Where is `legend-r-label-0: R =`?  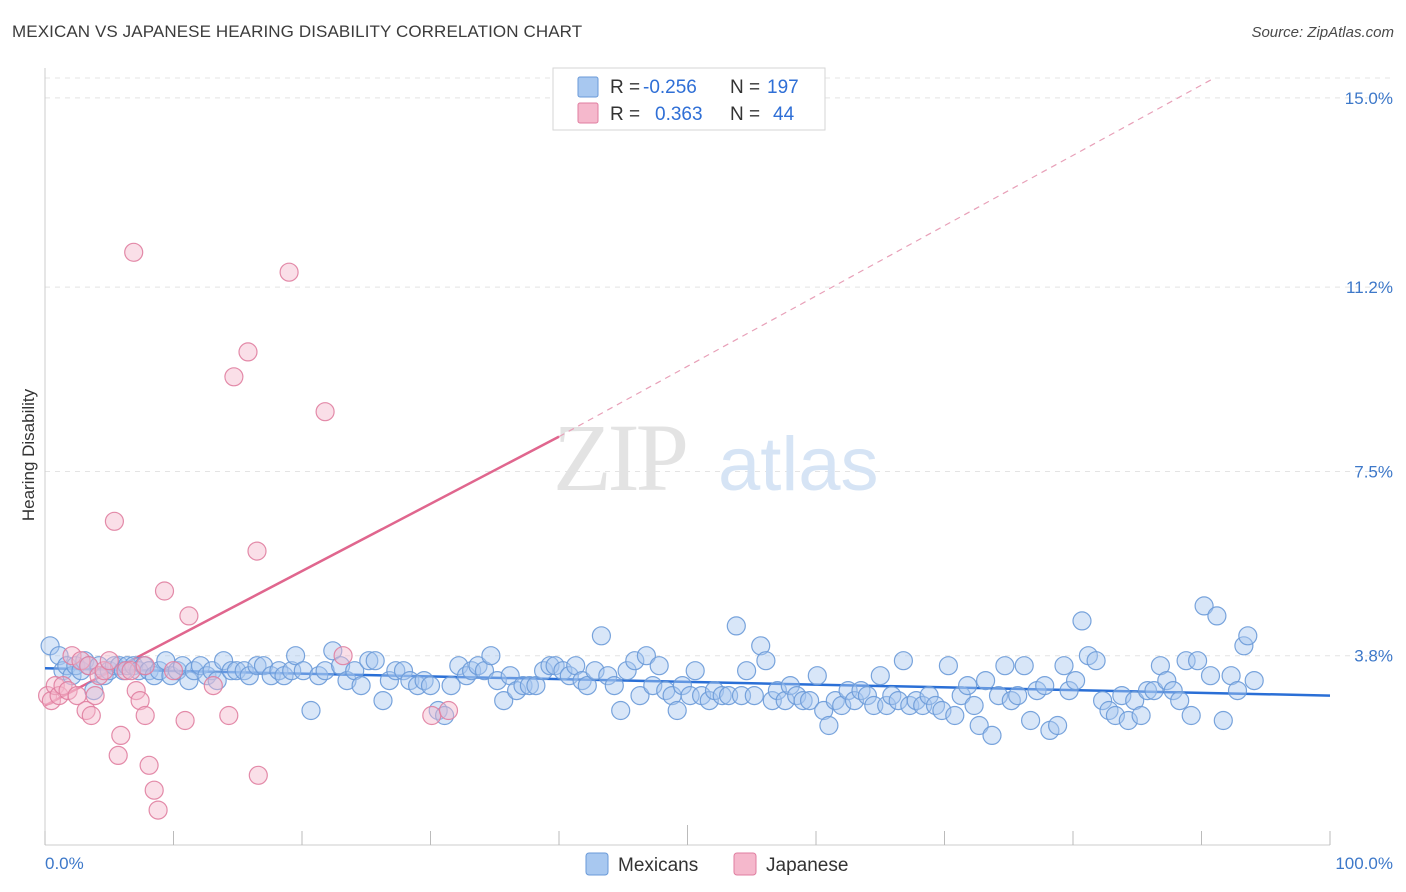 legend-r-label-0: R = is located at coordinates (625, 87).